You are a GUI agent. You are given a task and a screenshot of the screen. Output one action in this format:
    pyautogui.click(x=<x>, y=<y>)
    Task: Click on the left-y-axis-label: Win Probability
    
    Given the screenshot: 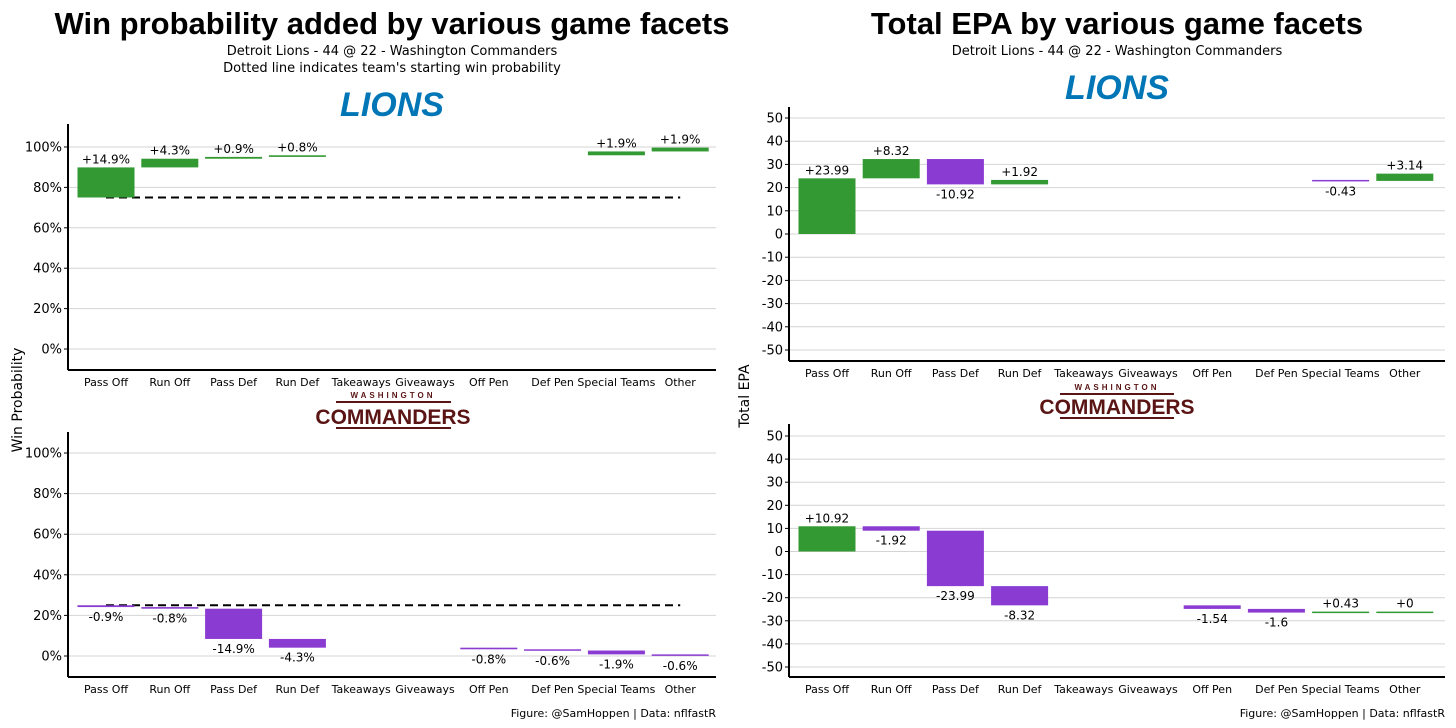 What is the action you would take?
    pyautogui.click(x=18, y=400)
    